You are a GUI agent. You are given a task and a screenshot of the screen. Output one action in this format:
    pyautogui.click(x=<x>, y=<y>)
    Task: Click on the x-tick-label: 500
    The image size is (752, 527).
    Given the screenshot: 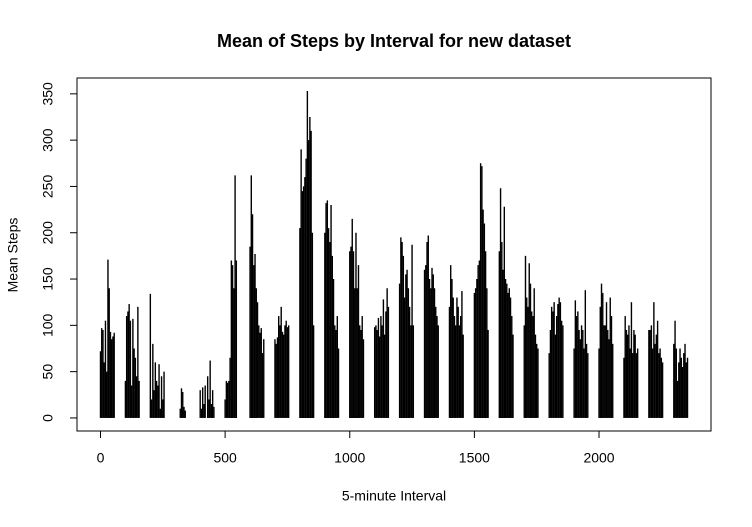 What is the action you would take?
    pyautogui.click(x=225, y=458)
    